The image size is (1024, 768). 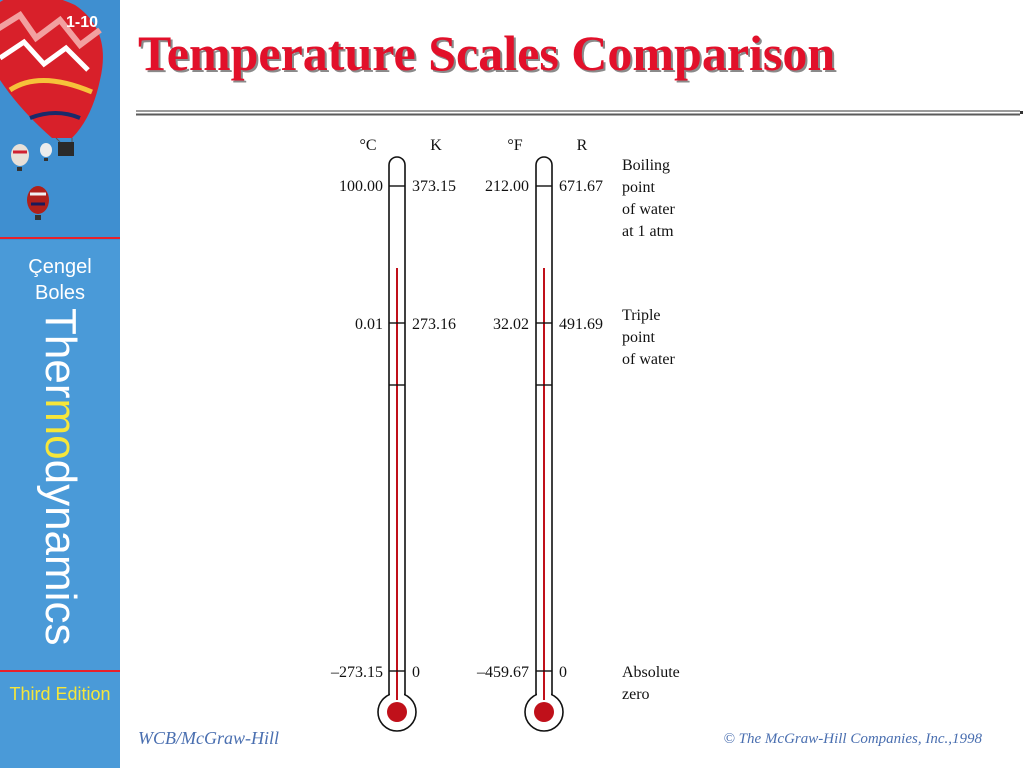 What do you see at coordinates (511, 324) in the screenshot?
I see `triple-fahrenheit: 32.02` at bounding box center [511, 324].